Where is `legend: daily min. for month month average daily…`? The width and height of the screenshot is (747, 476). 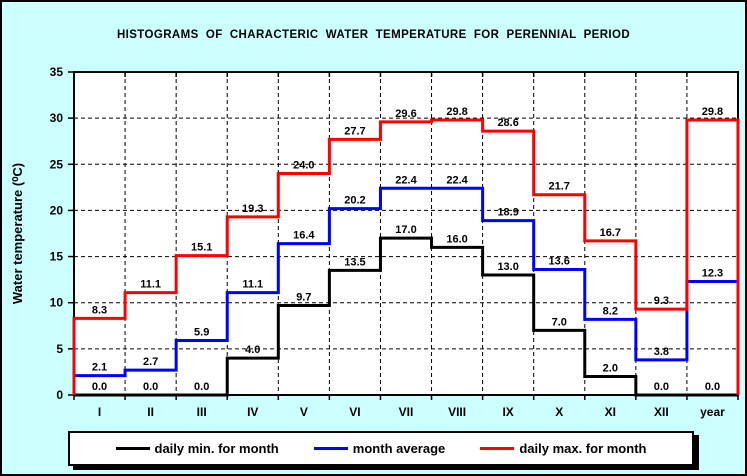 legend: daily min. for month month average daily… is located at coordinates (381, 448).